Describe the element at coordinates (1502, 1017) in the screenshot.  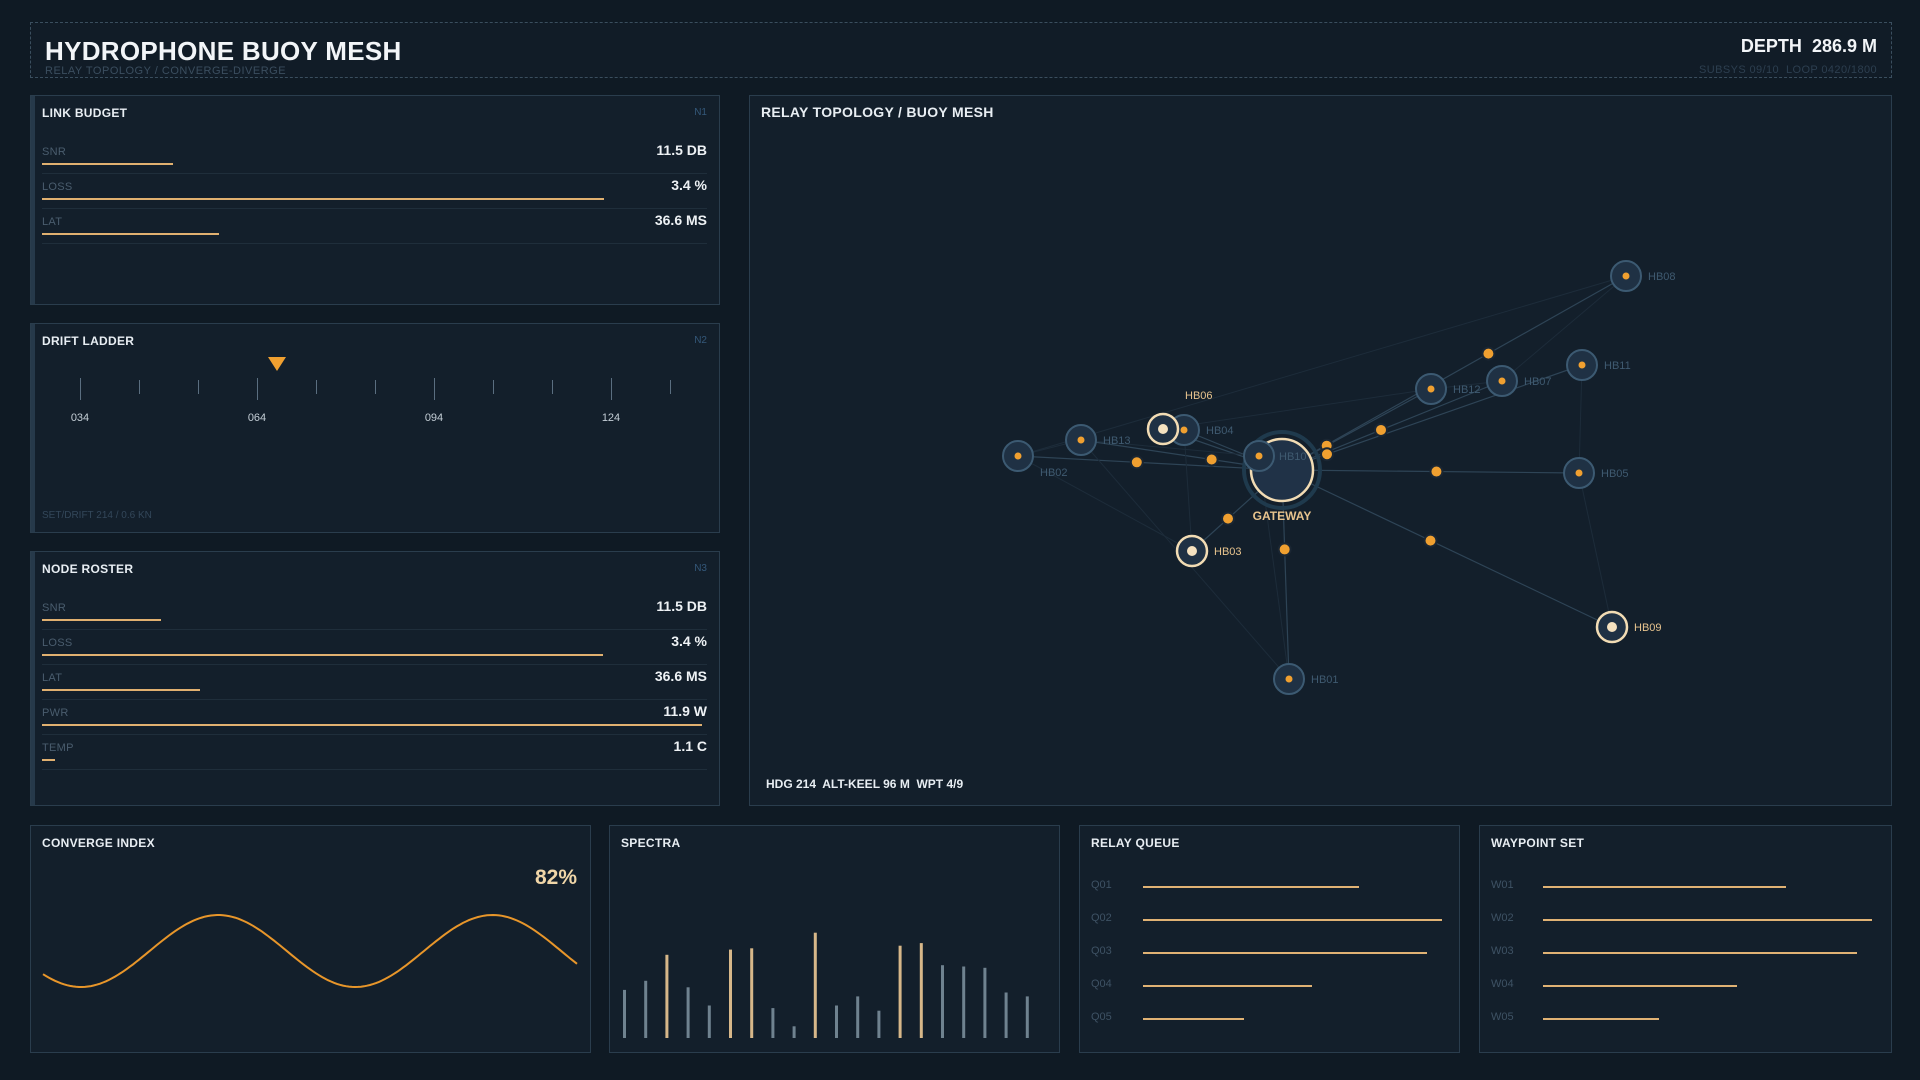
I see `queue-label: W05` at that location.